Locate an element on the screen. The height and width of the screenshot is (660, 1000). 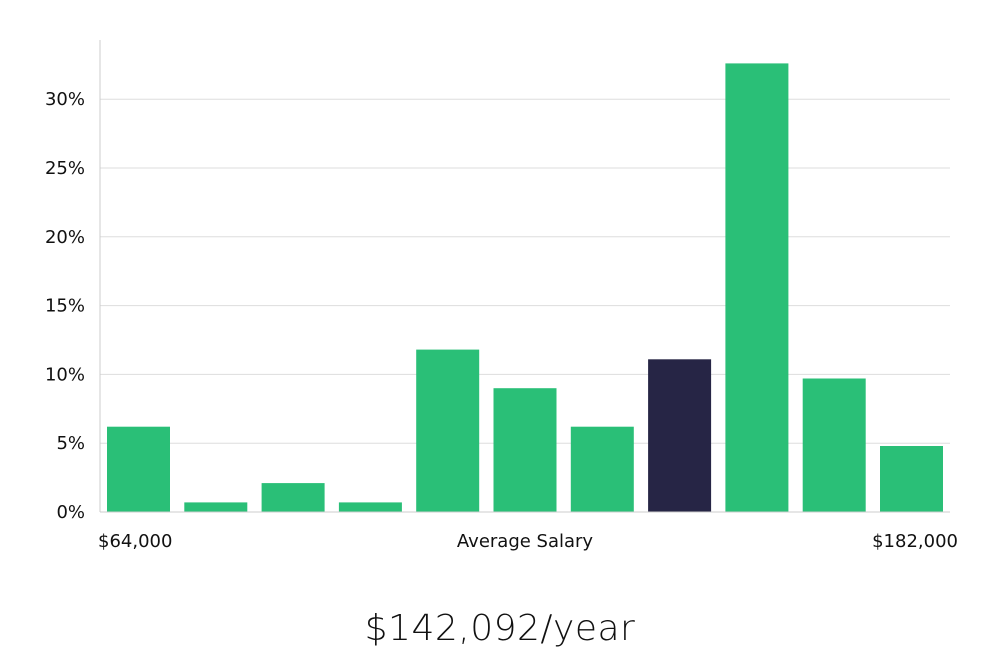
y-tick-label: 15% is located at coordinates (65, 306).